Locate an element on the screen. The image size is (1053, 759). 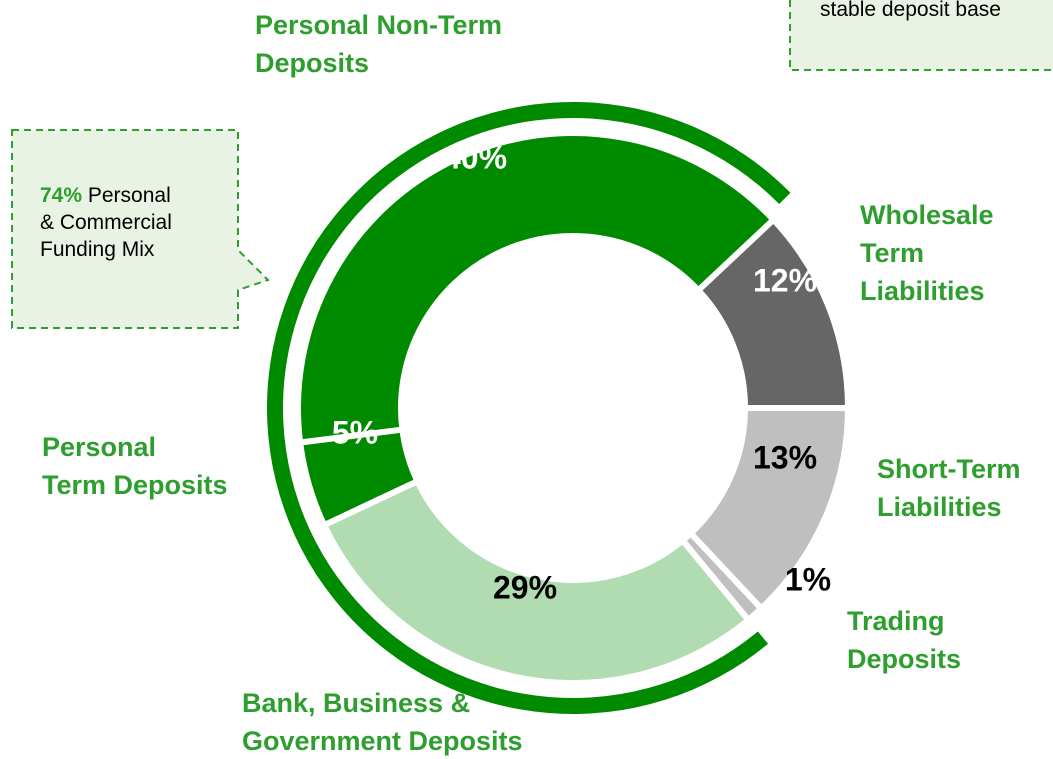
value-label: 13% is located at coordinates (785, 457).